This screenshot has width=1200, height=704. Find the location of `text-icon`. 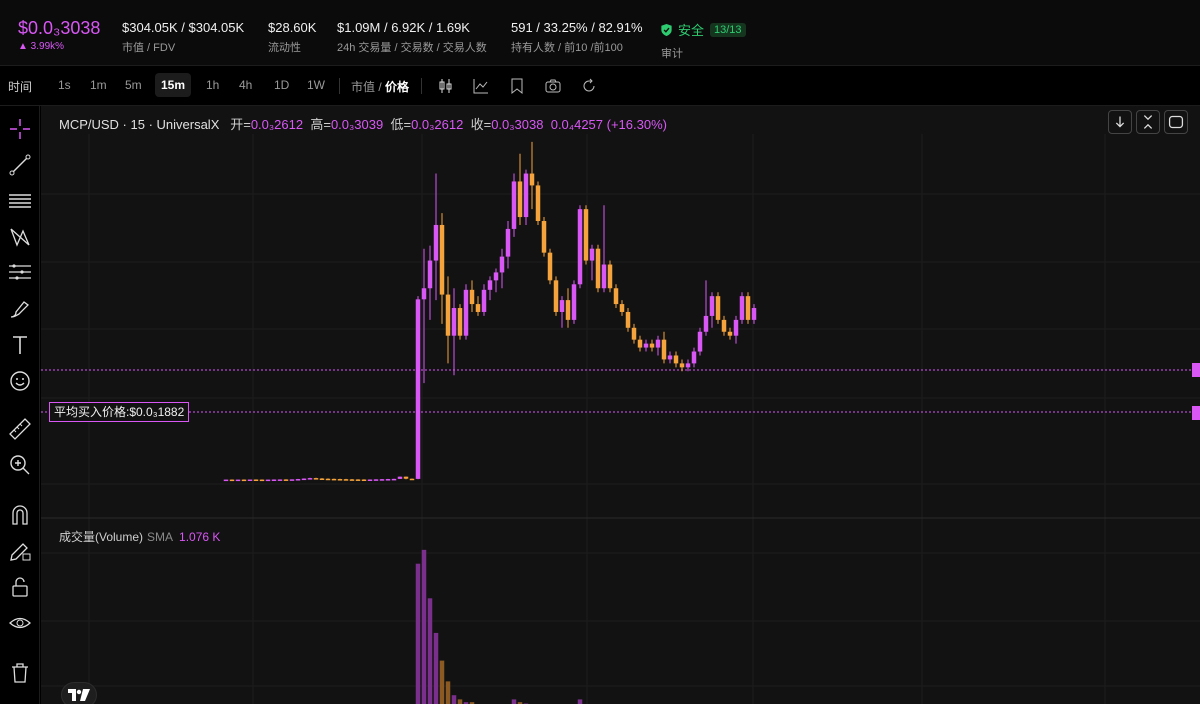

text-icon is located at coordinates (20, 345).